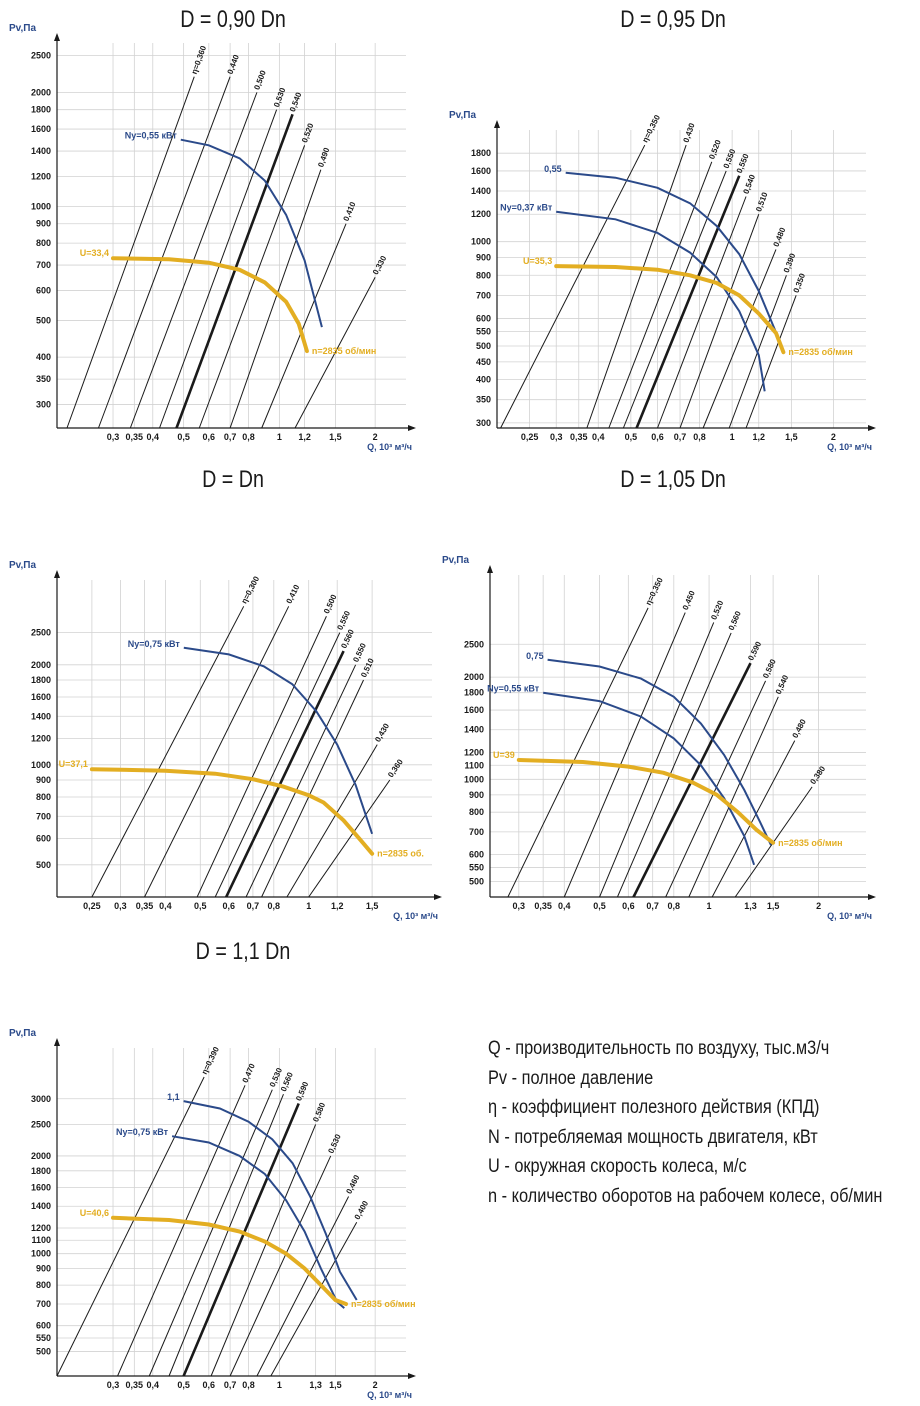  I want to click on speed-label-end: n=2835 об., so click(400, 854).